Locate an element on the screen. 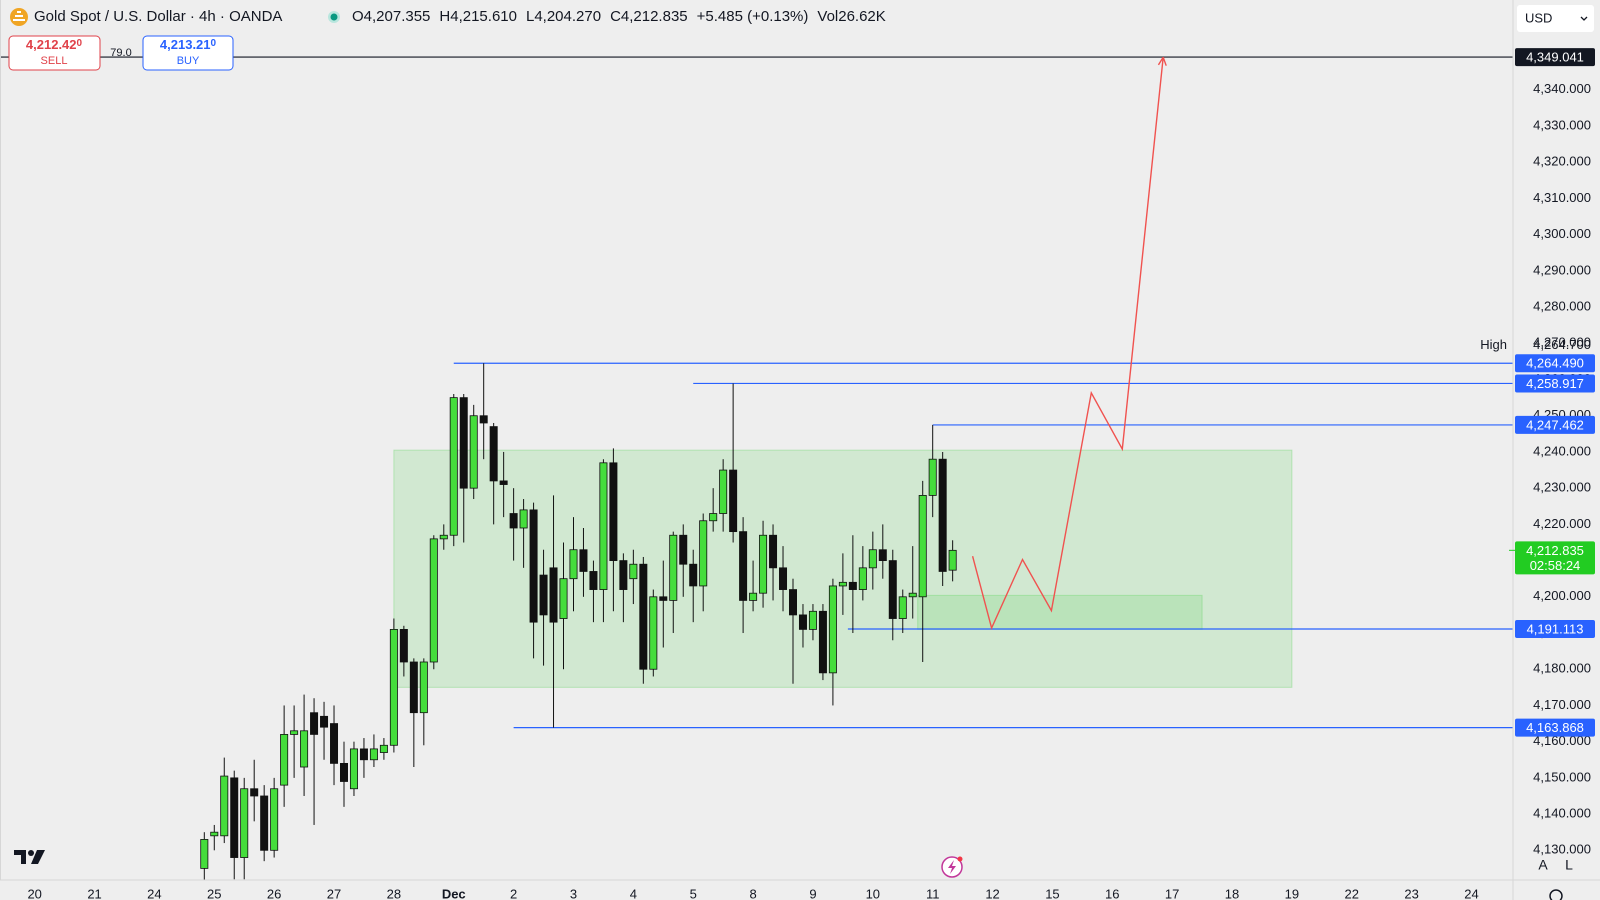 This screenshot has height=900, width=1600. auto-scale-toggle: A is located at coordinates (1543, 865).